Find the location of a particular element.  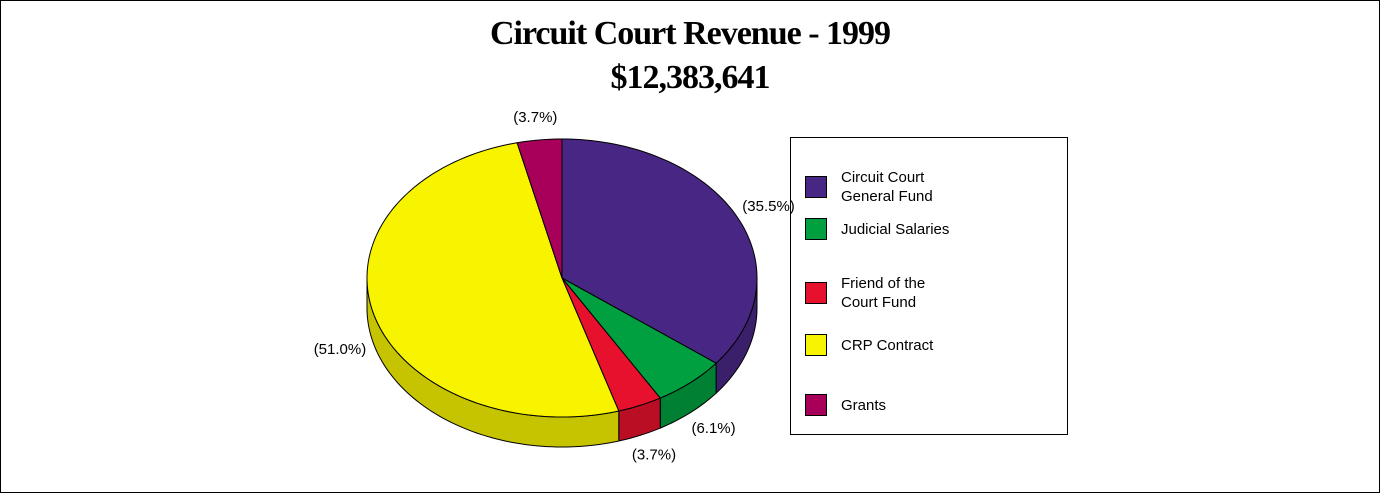

legend-item: Judicial Salaries is located at coordinates (925, 229).